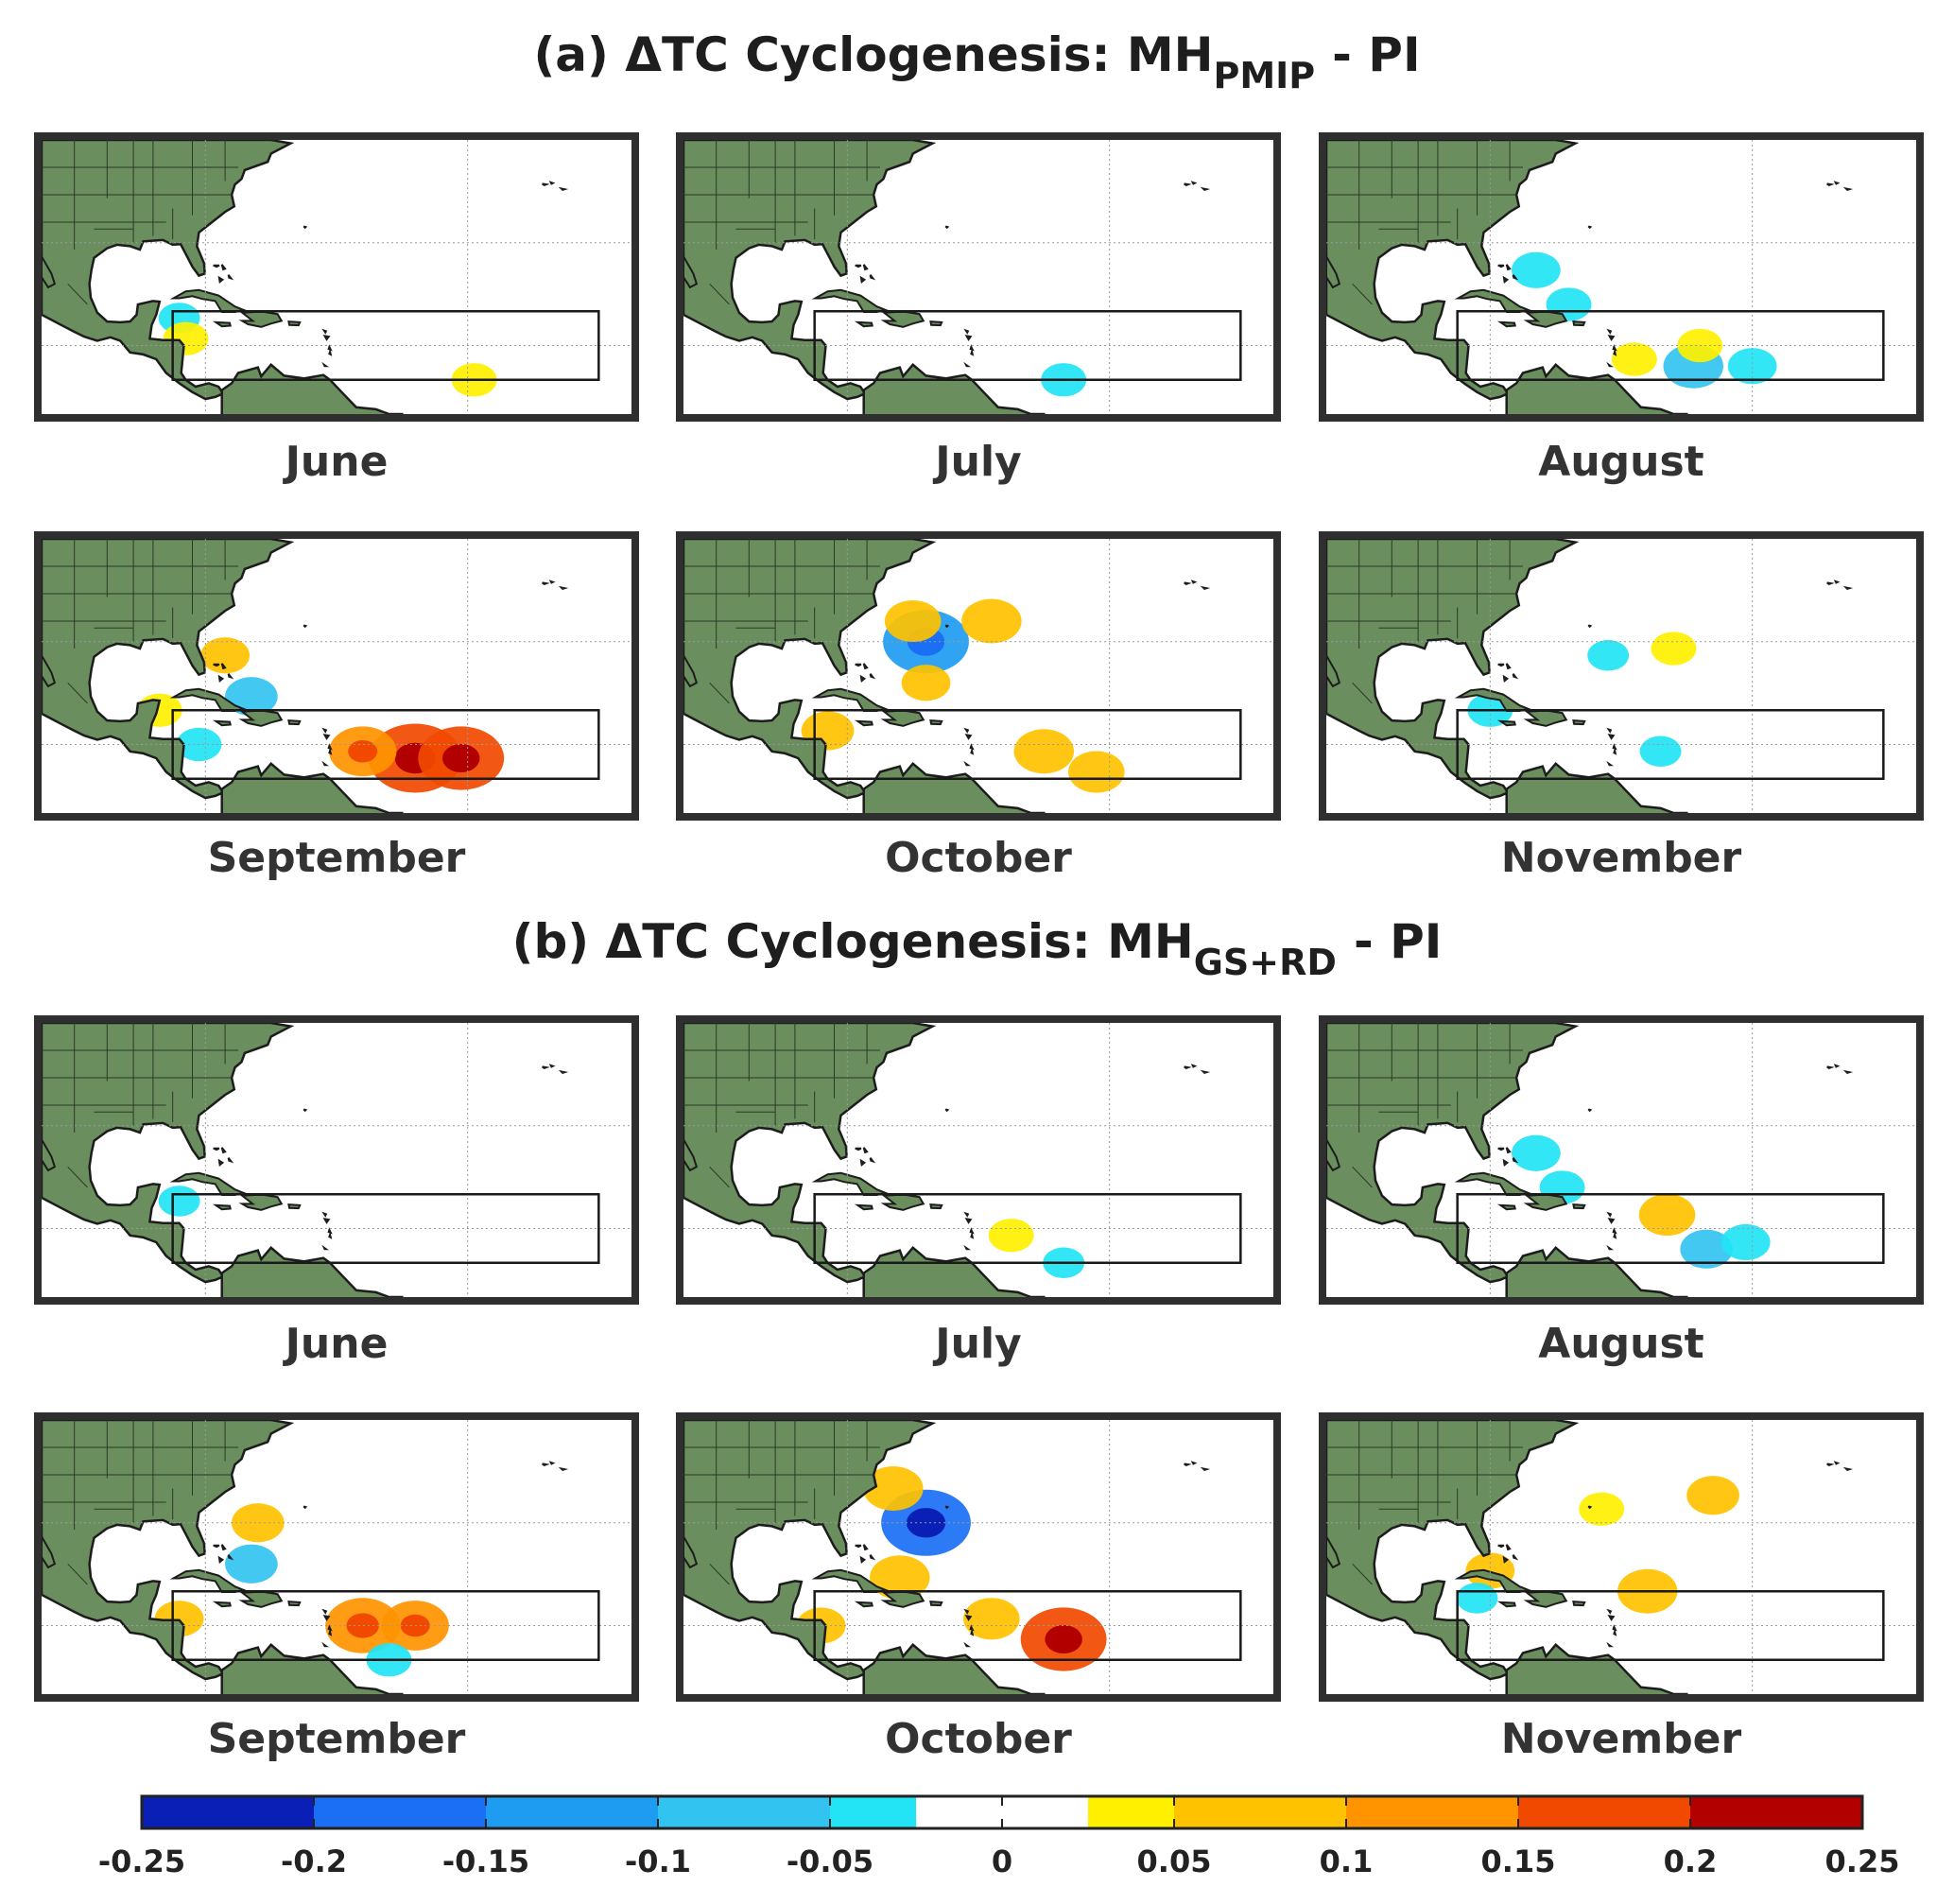  Describe the element at coordinates (1063, 1639) in the screenshot. I see `anomaly-core` at that location.